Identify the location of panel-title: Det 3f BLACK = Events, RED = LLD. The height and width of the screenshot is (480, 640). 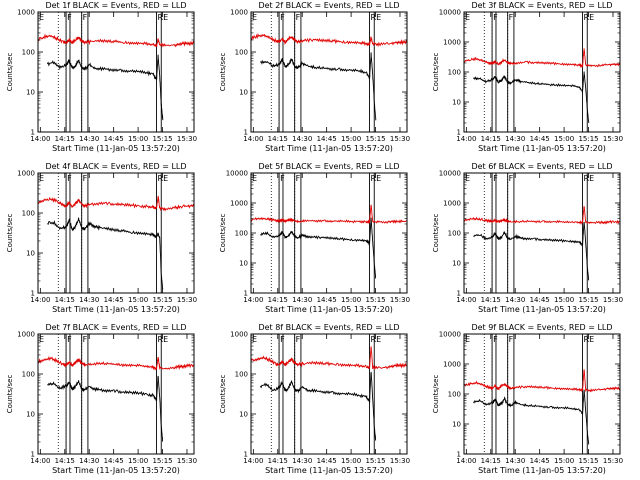
(541, 5).